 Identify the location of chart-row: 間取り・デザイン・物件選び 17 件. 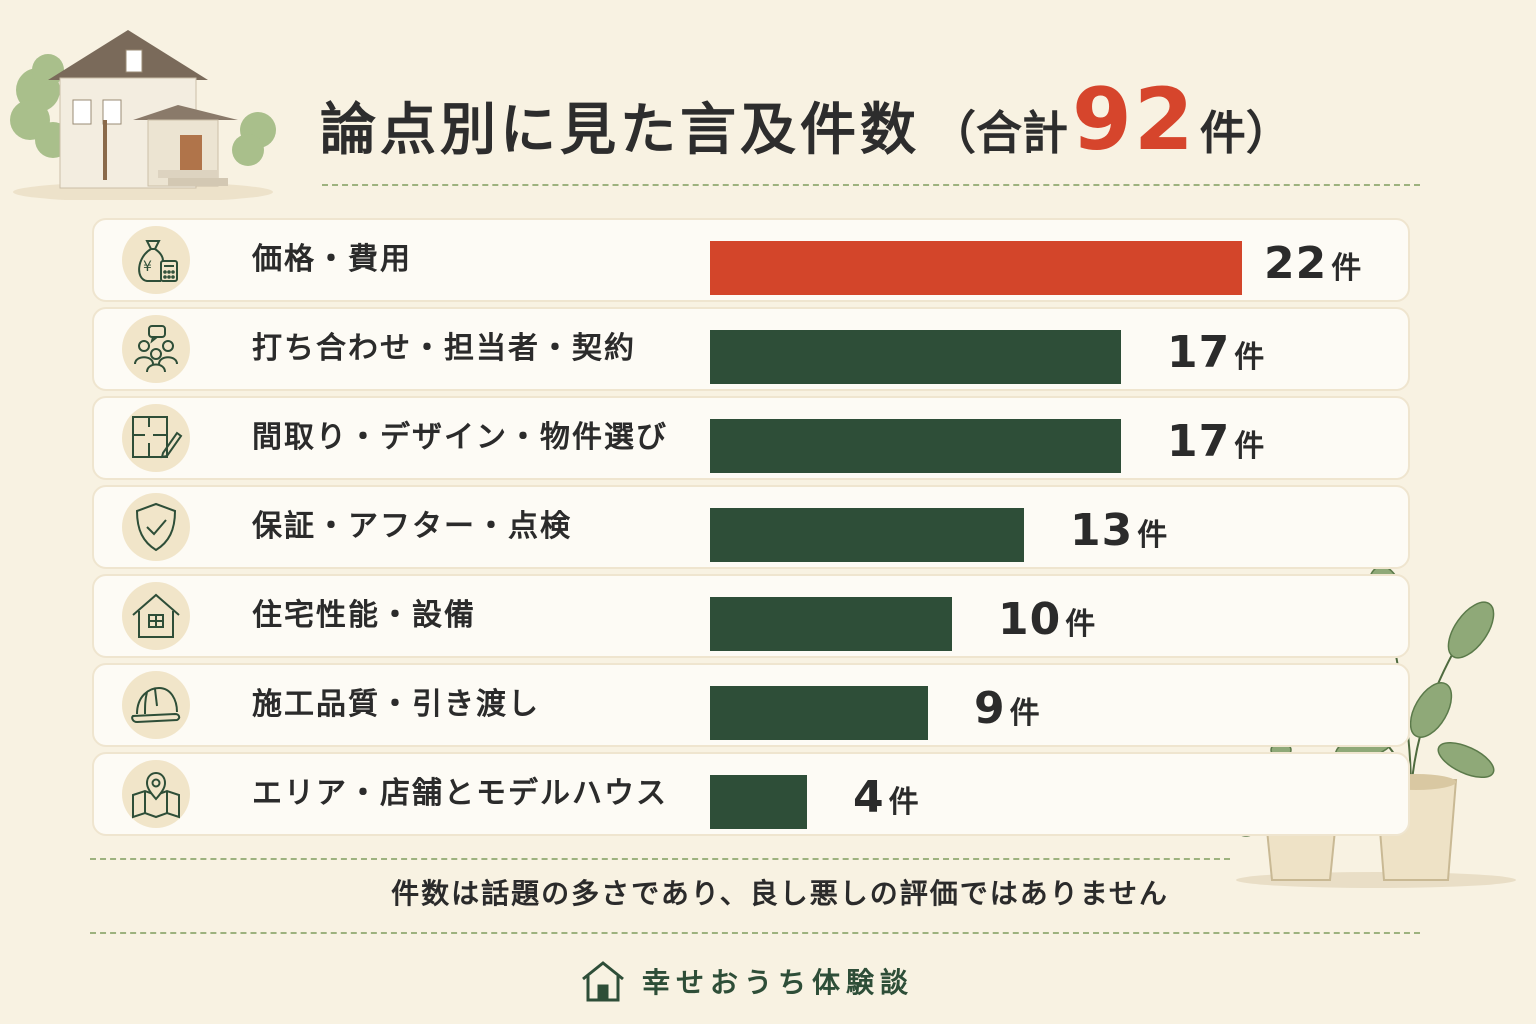
(751, 438).